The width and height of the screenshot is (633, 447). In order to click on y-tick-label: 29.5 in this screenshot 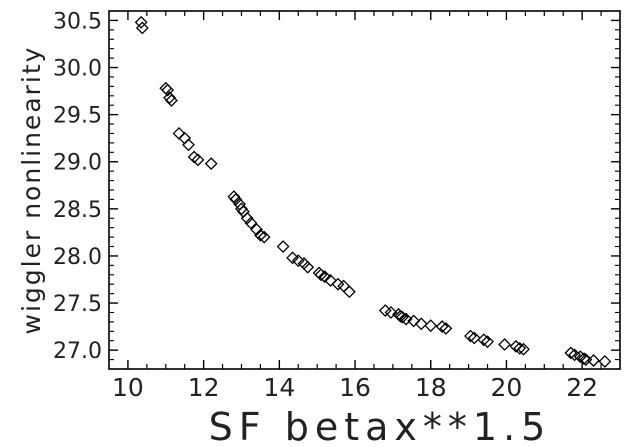, I will do `click(77, 116)`.